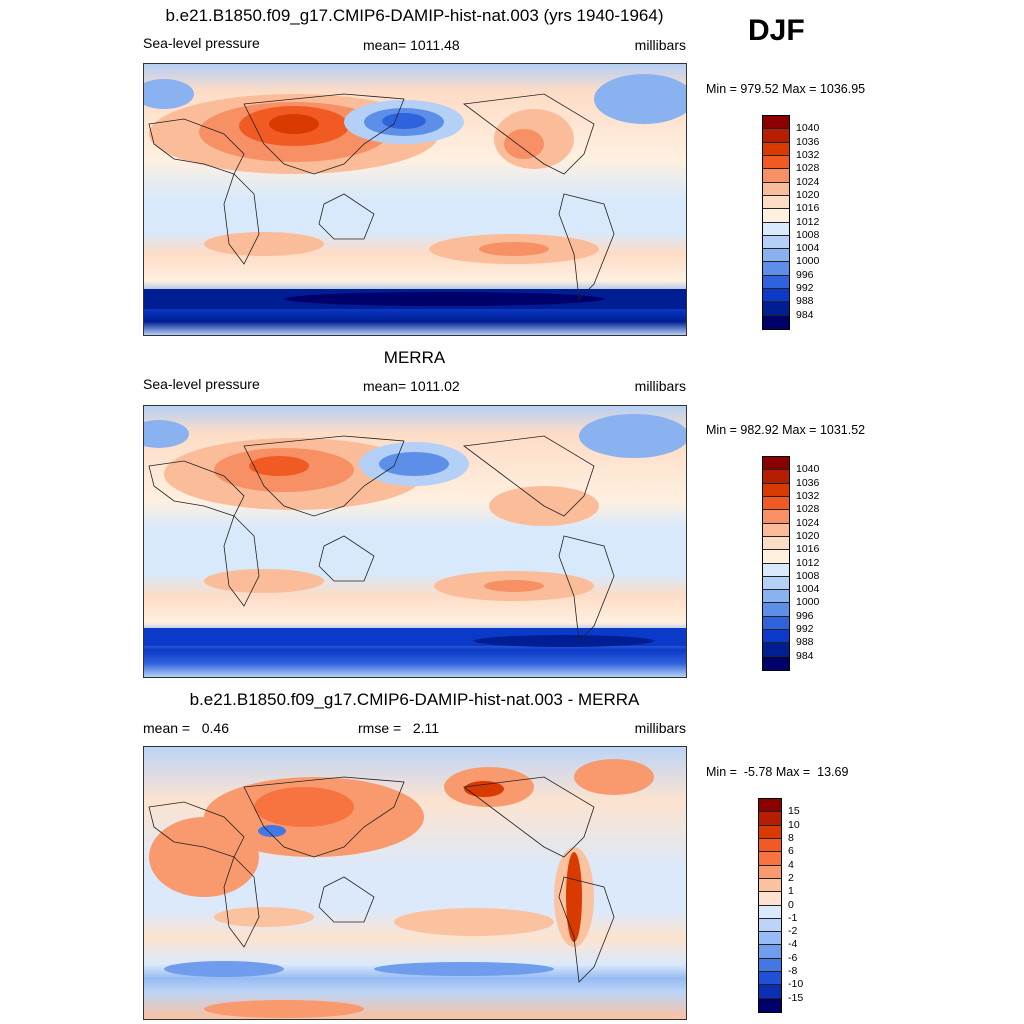  I want to click on colorbar-tick-label: 2, so click(791, 877).